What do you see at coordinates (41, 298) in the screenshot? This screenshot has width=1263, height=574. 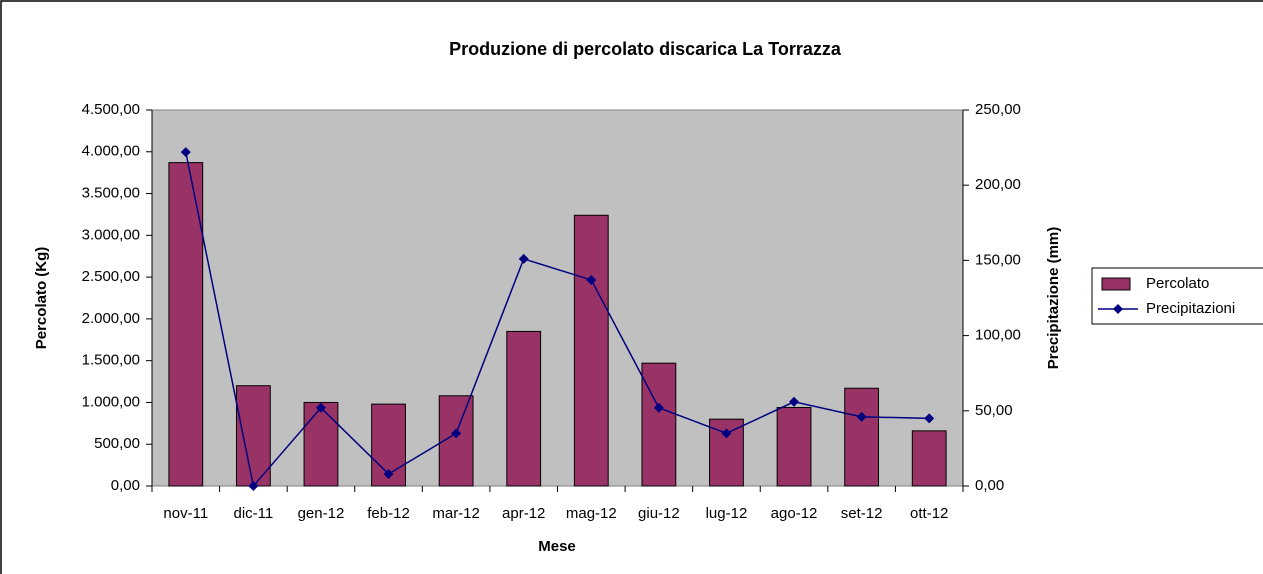 I see `y-axis-title: Percolato (Kg)` at bounding box center [41, 298].